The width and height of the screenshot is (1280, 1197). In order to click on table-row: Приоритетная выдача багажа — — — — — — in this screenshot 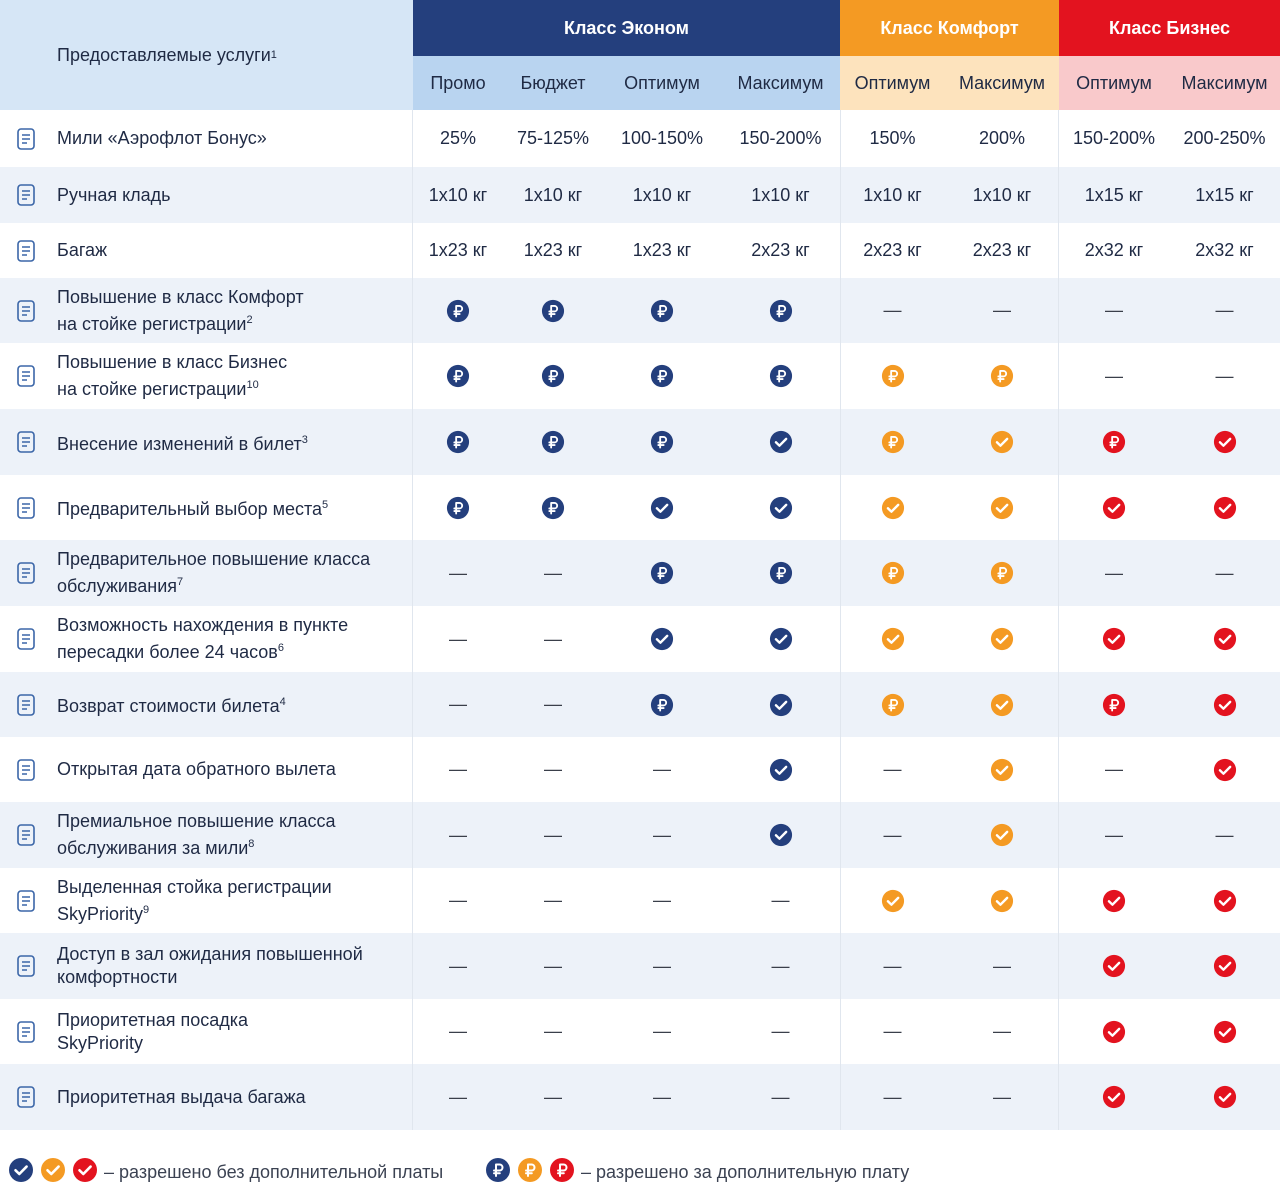, I will do `click(640, 1097)`.